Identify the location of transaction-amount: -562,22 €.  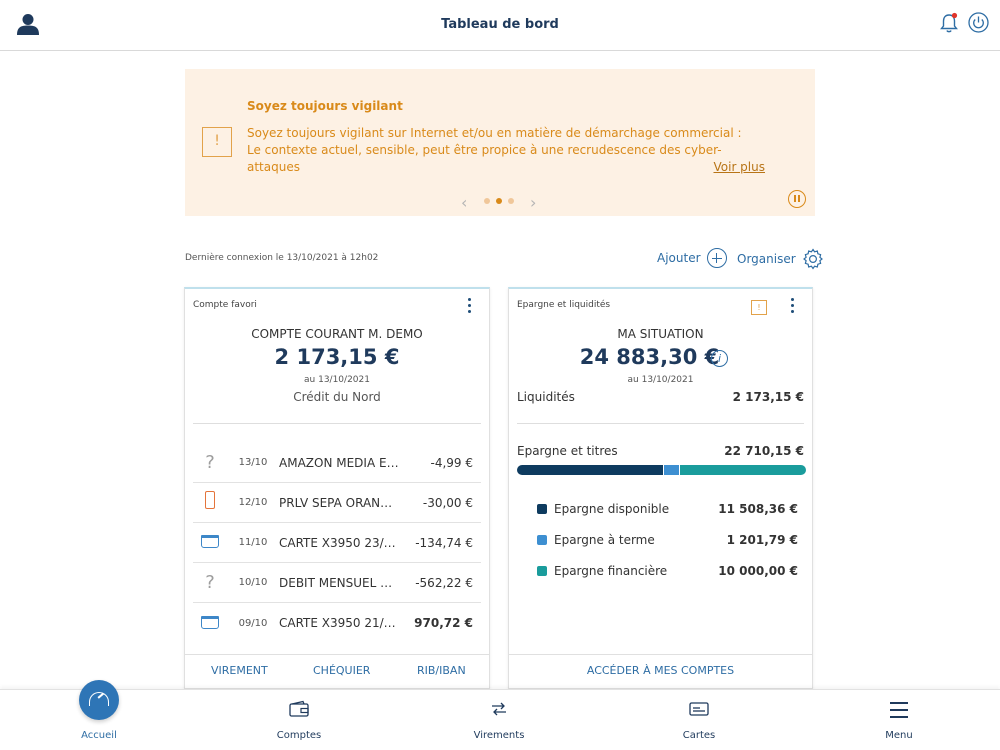
(444, 582).